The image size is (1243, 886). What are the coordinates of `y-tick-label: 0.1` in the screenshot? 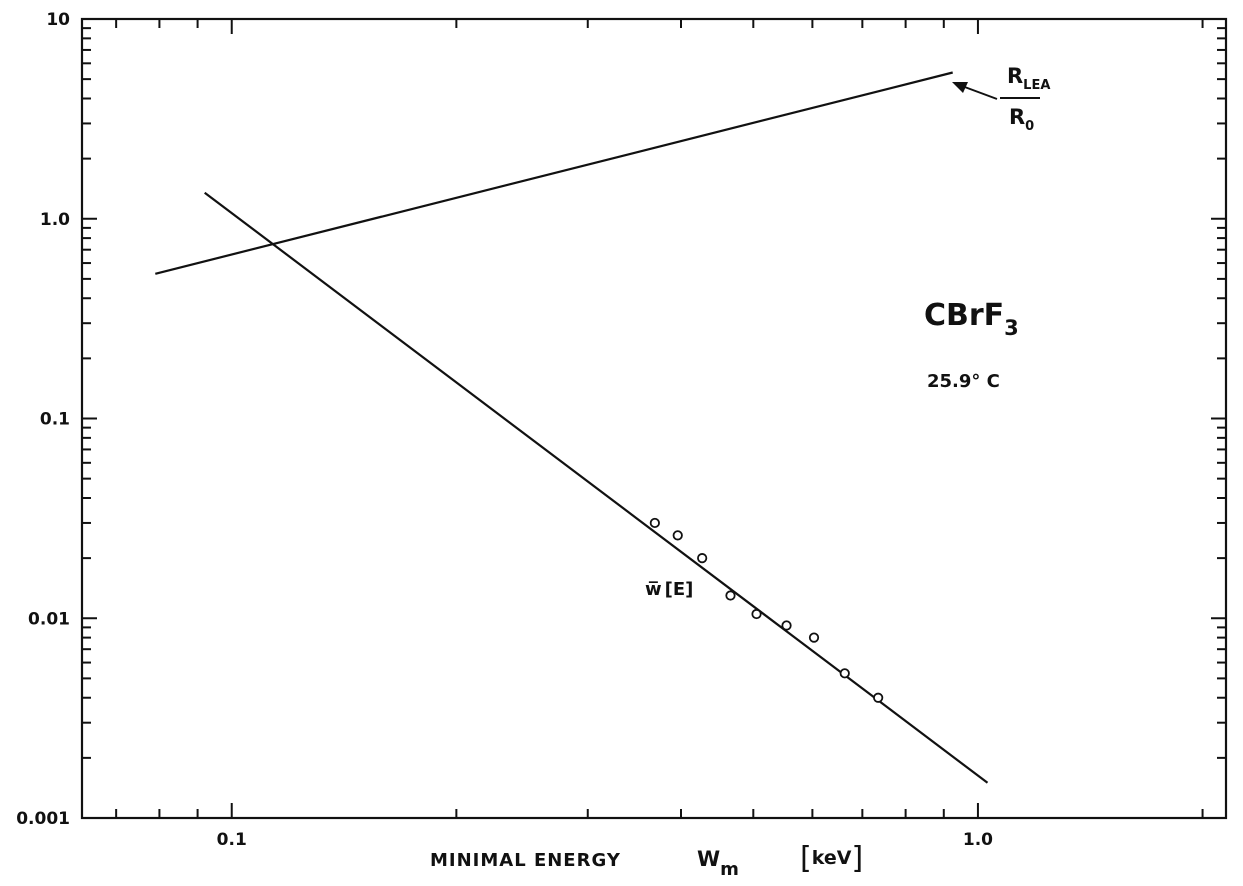 It's located at (55, 420).